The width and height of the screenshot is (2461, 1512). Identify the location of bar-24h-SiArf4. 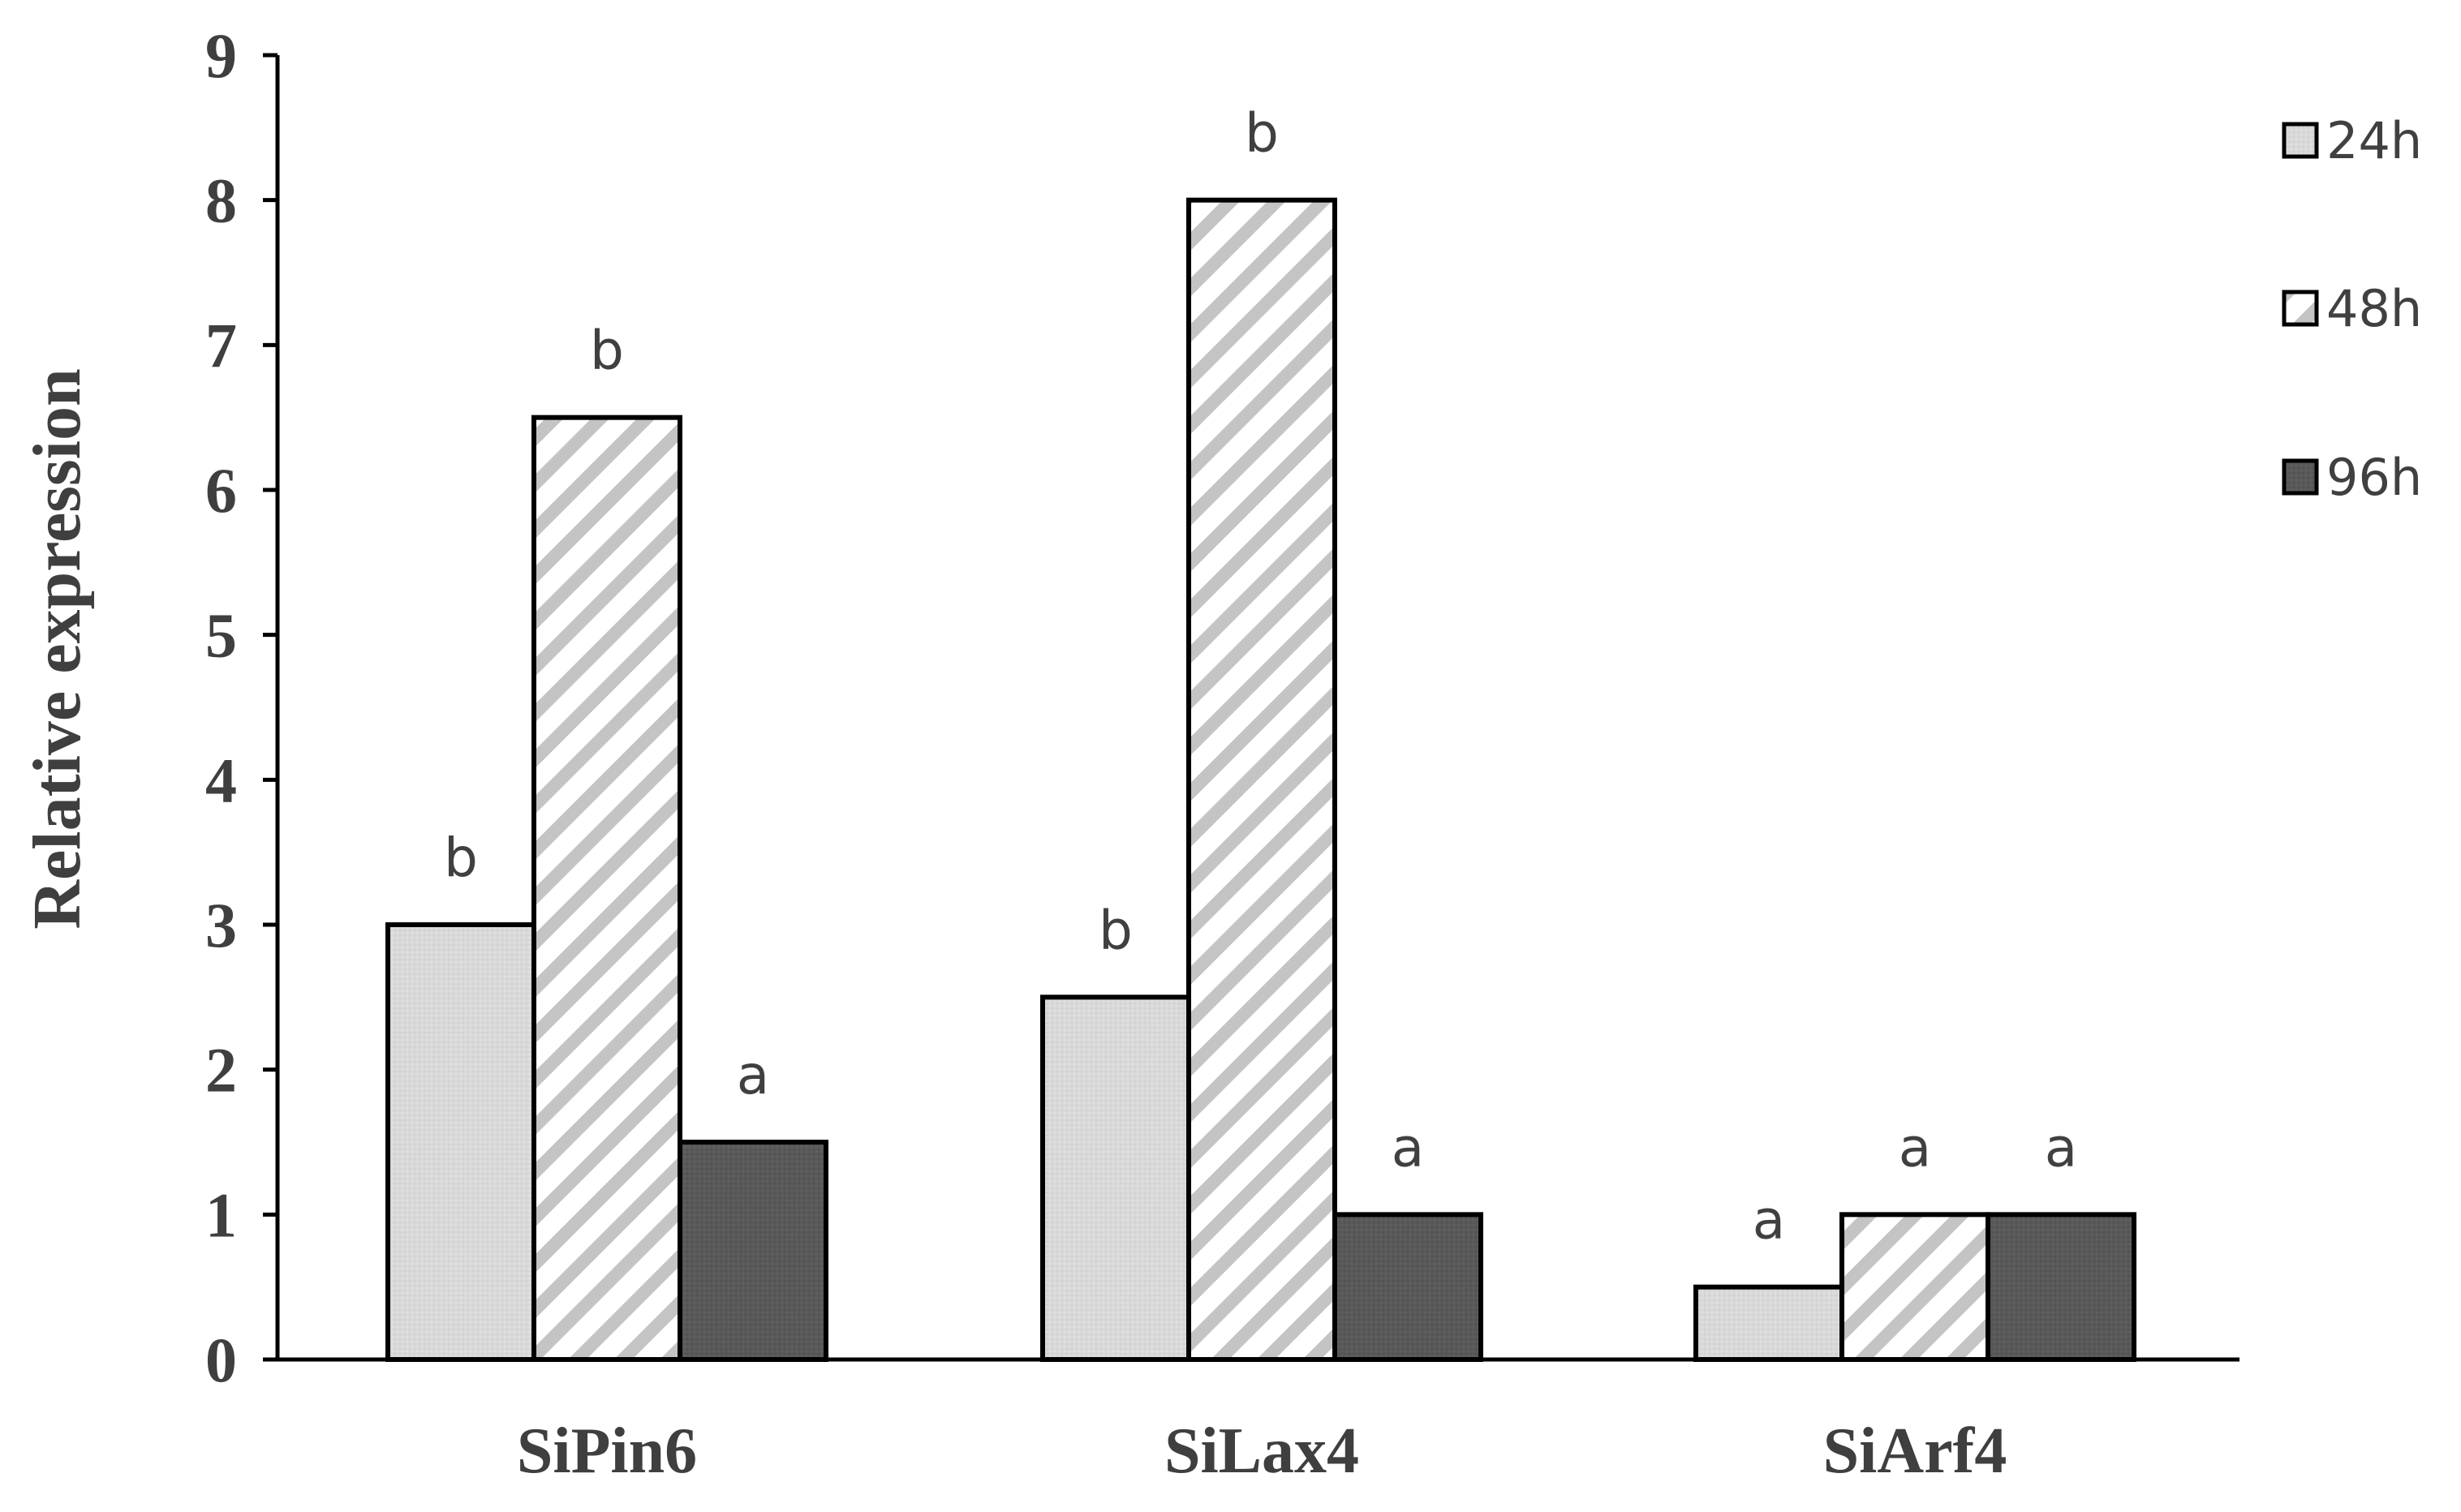
(1769, 1323).